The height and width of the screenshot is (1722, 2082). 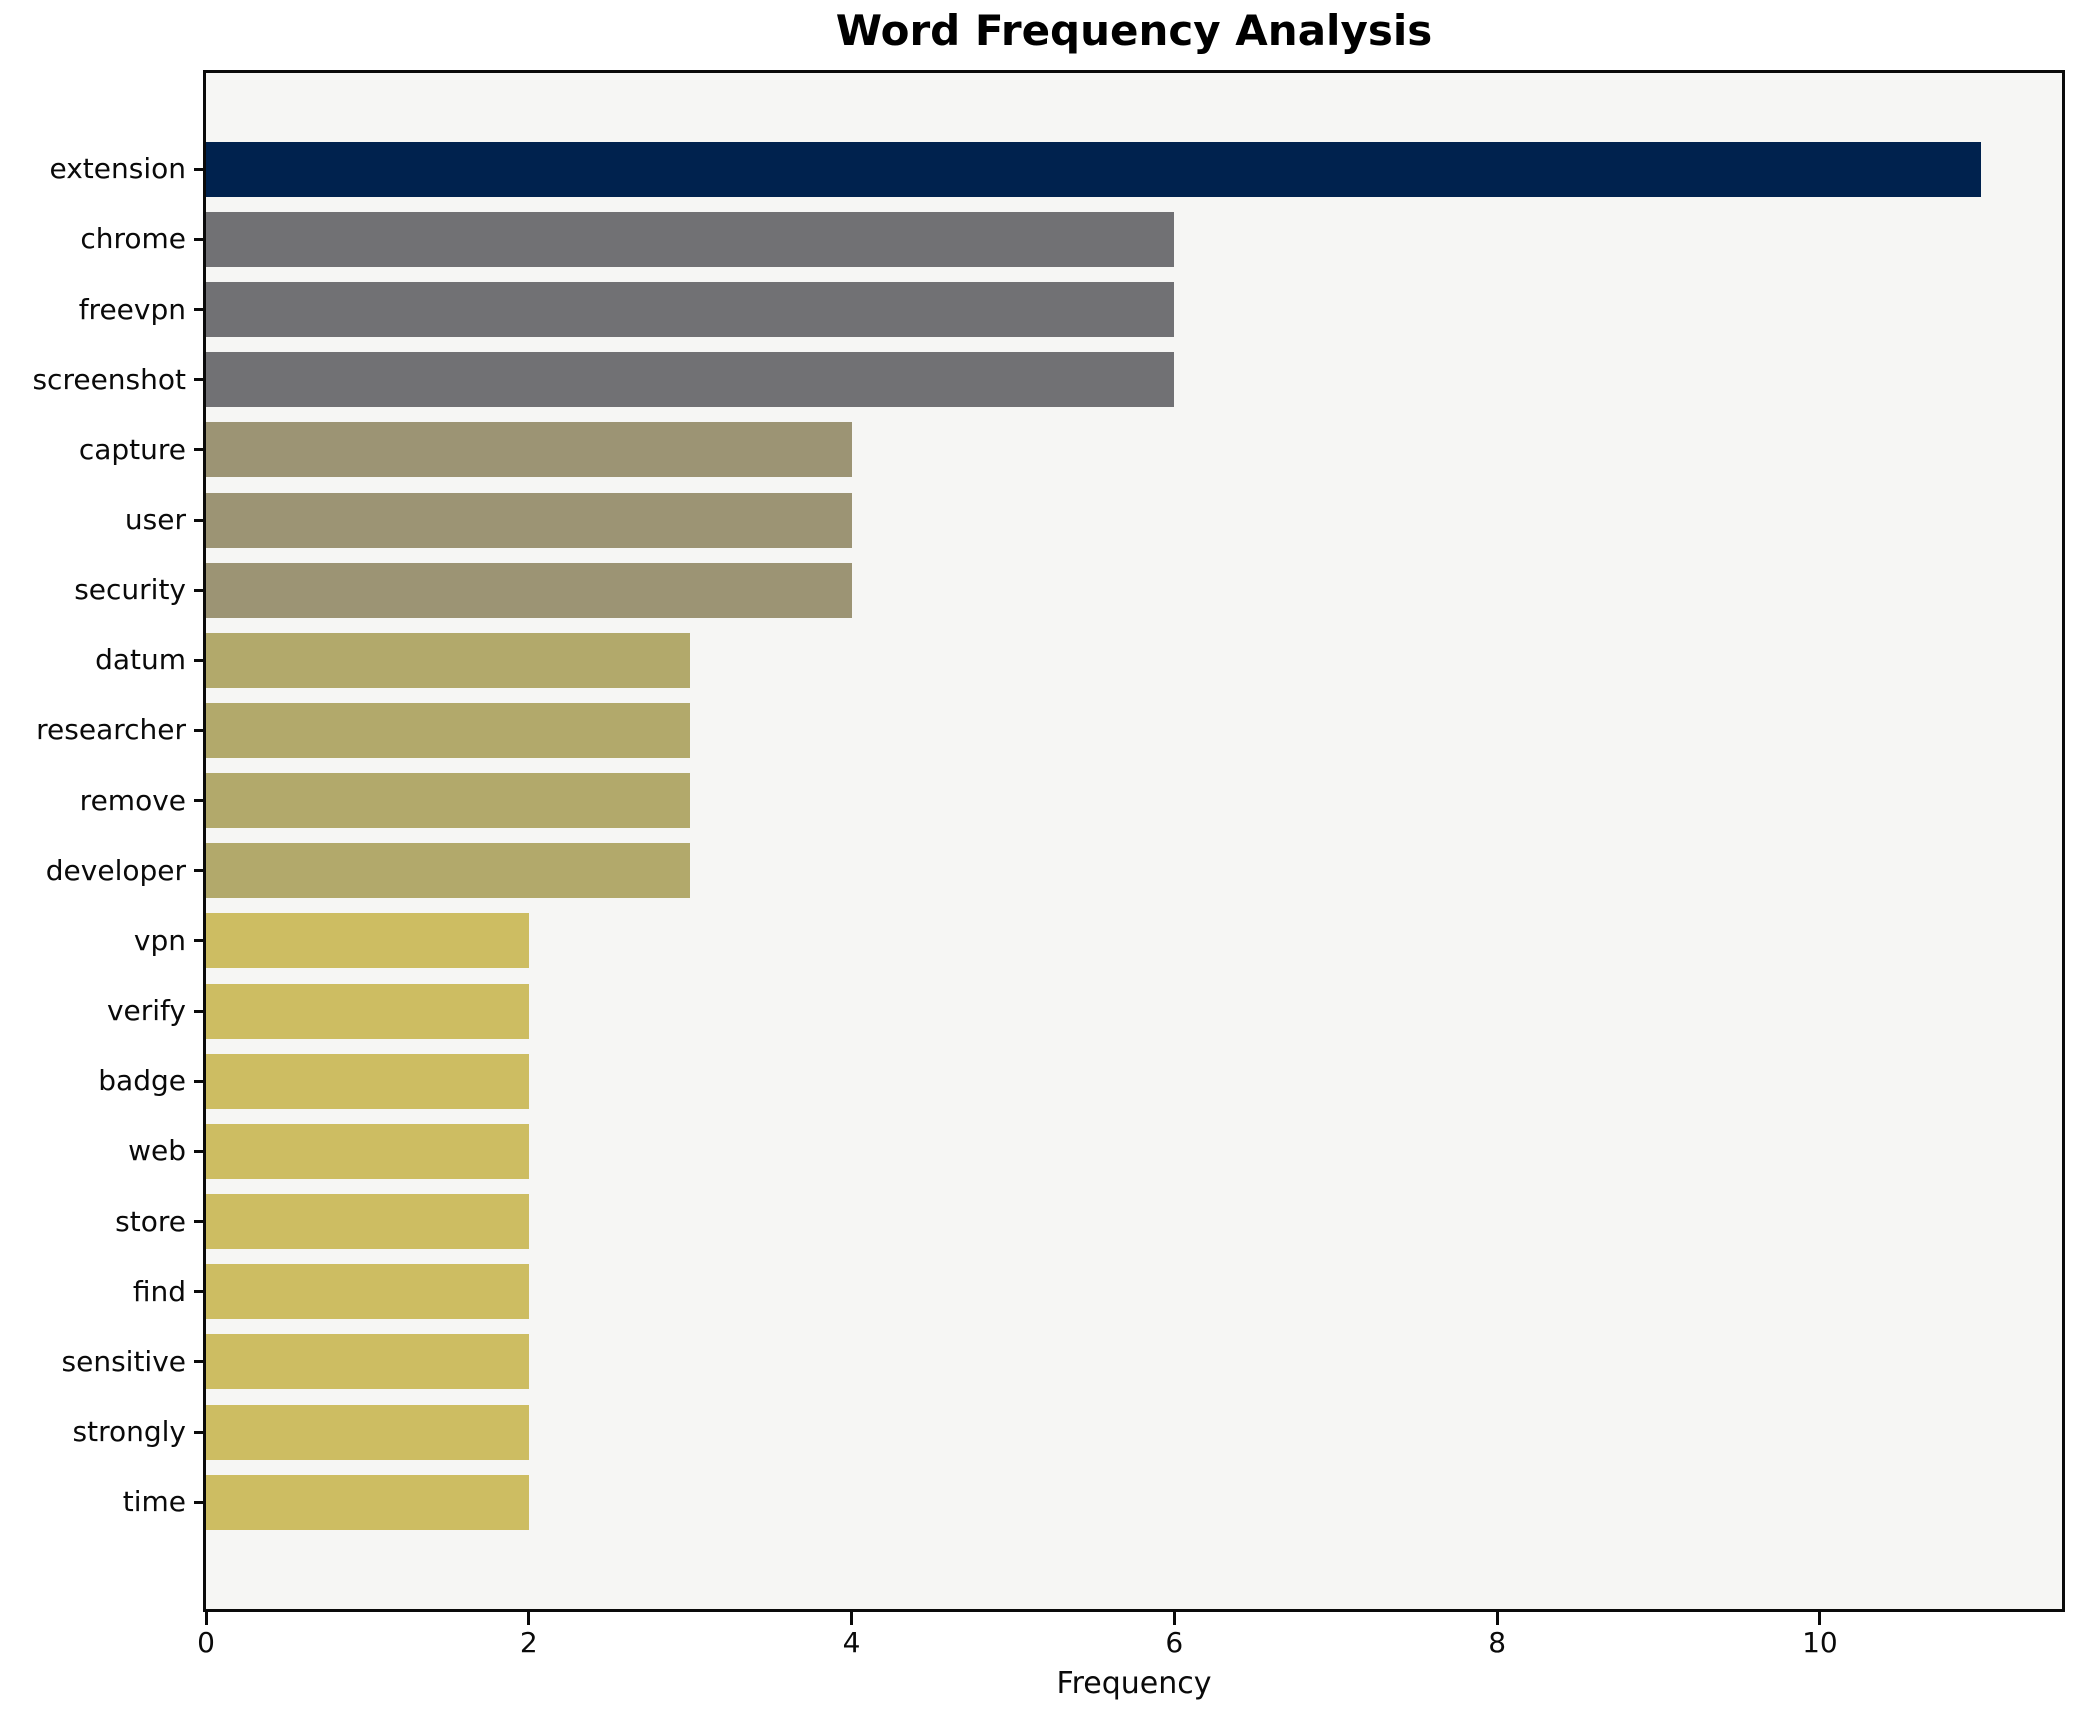 I want to click on bar-datum, so click(x=448, y=660).